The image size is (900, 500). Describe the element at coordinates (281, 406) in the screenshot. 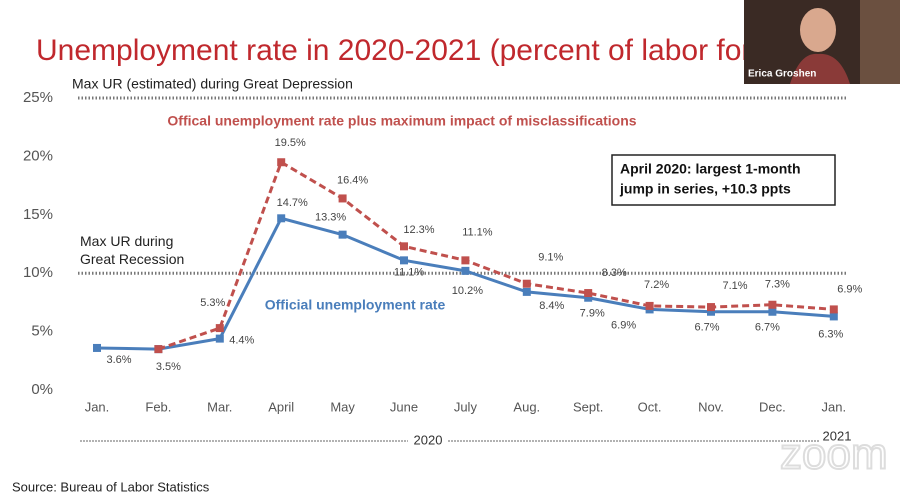

I see `x-tick-label: April` at that location.